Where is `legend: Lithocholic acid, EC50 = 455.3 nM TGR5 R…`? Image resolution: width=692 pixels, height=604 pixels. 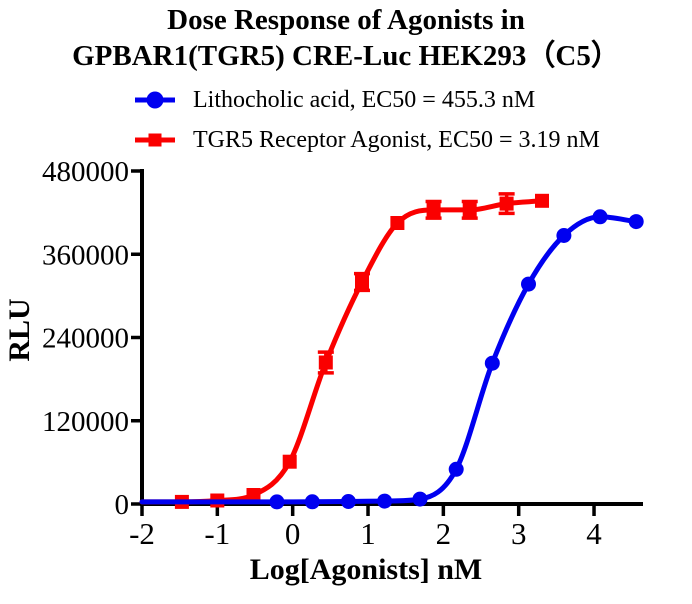
legend: Lithocholic acid, EC50 = 455.3 nM TGR5 R… is located at coordinates (367, 124).